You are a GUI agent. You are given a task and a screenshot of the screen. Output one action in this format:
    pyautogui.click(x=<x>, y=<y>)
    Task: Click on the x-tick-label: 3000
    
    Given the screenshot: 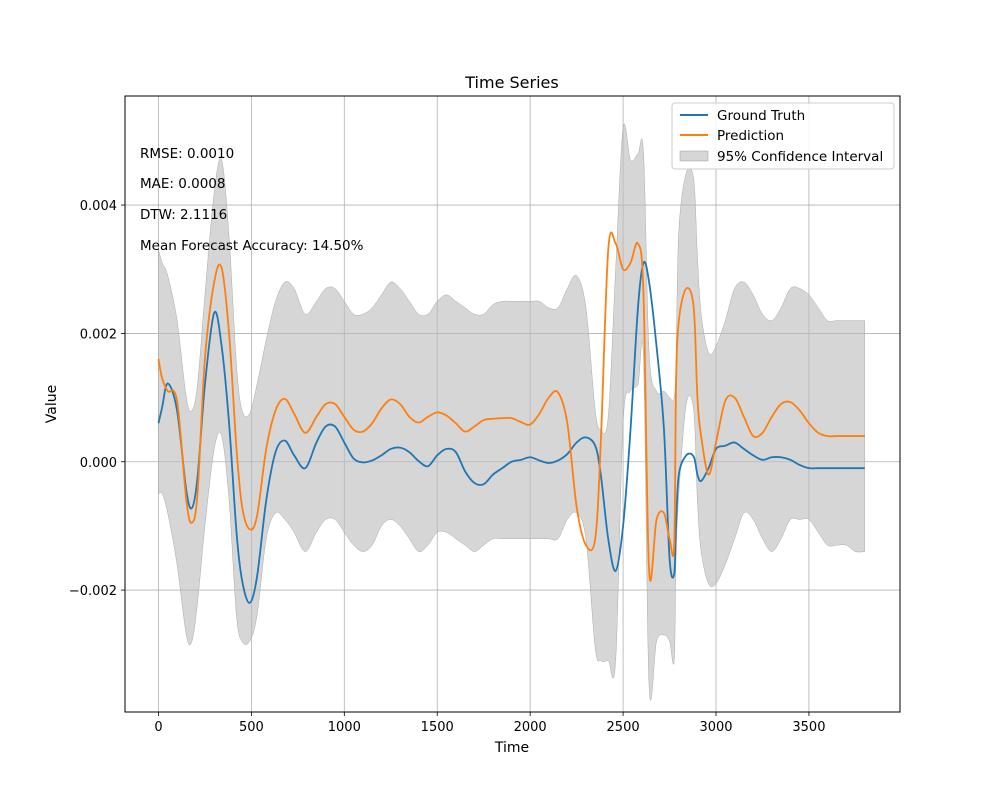 What is the action you would take?
    pyautogui.click(x=715, y=727)
    